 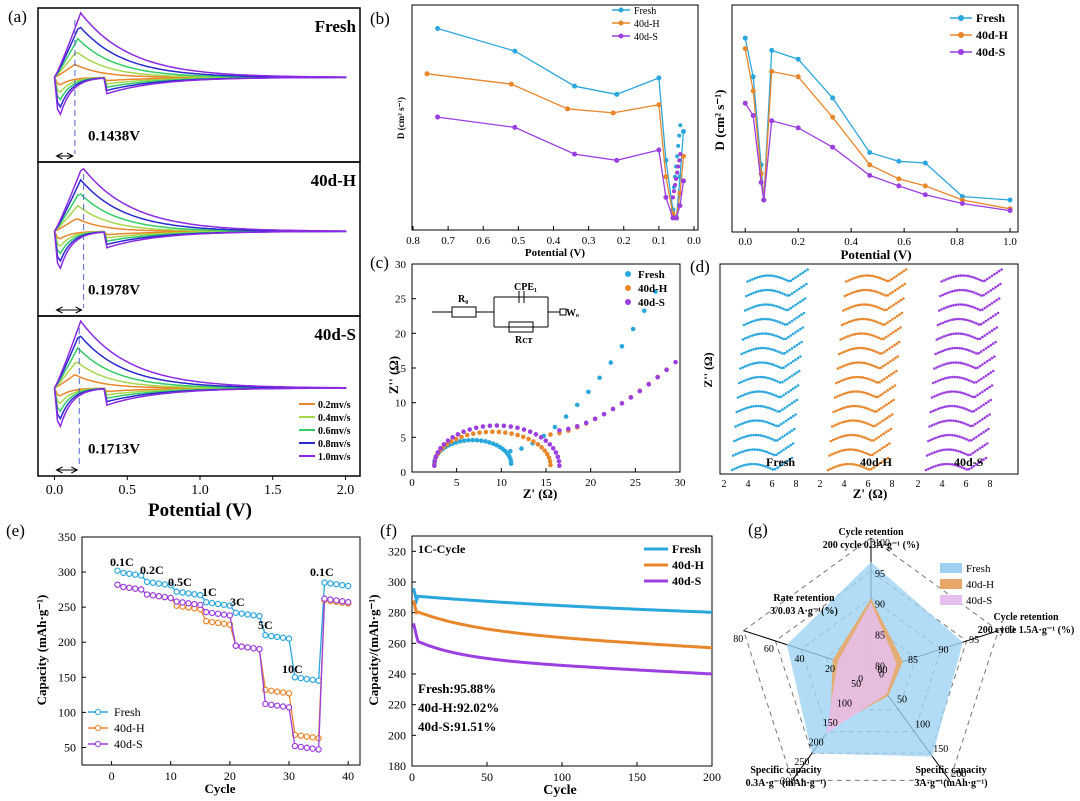 I want to click on gap-arrow-head-left, so click(x=59, y=470).